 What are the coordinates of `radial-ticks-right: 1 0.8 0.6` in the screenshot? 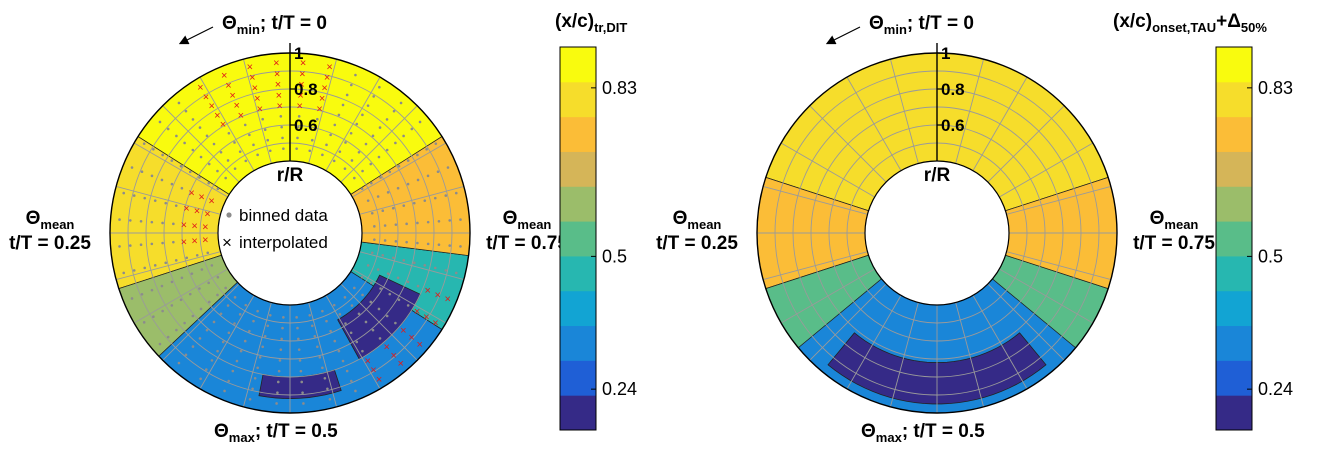 It's located at (951, 89).